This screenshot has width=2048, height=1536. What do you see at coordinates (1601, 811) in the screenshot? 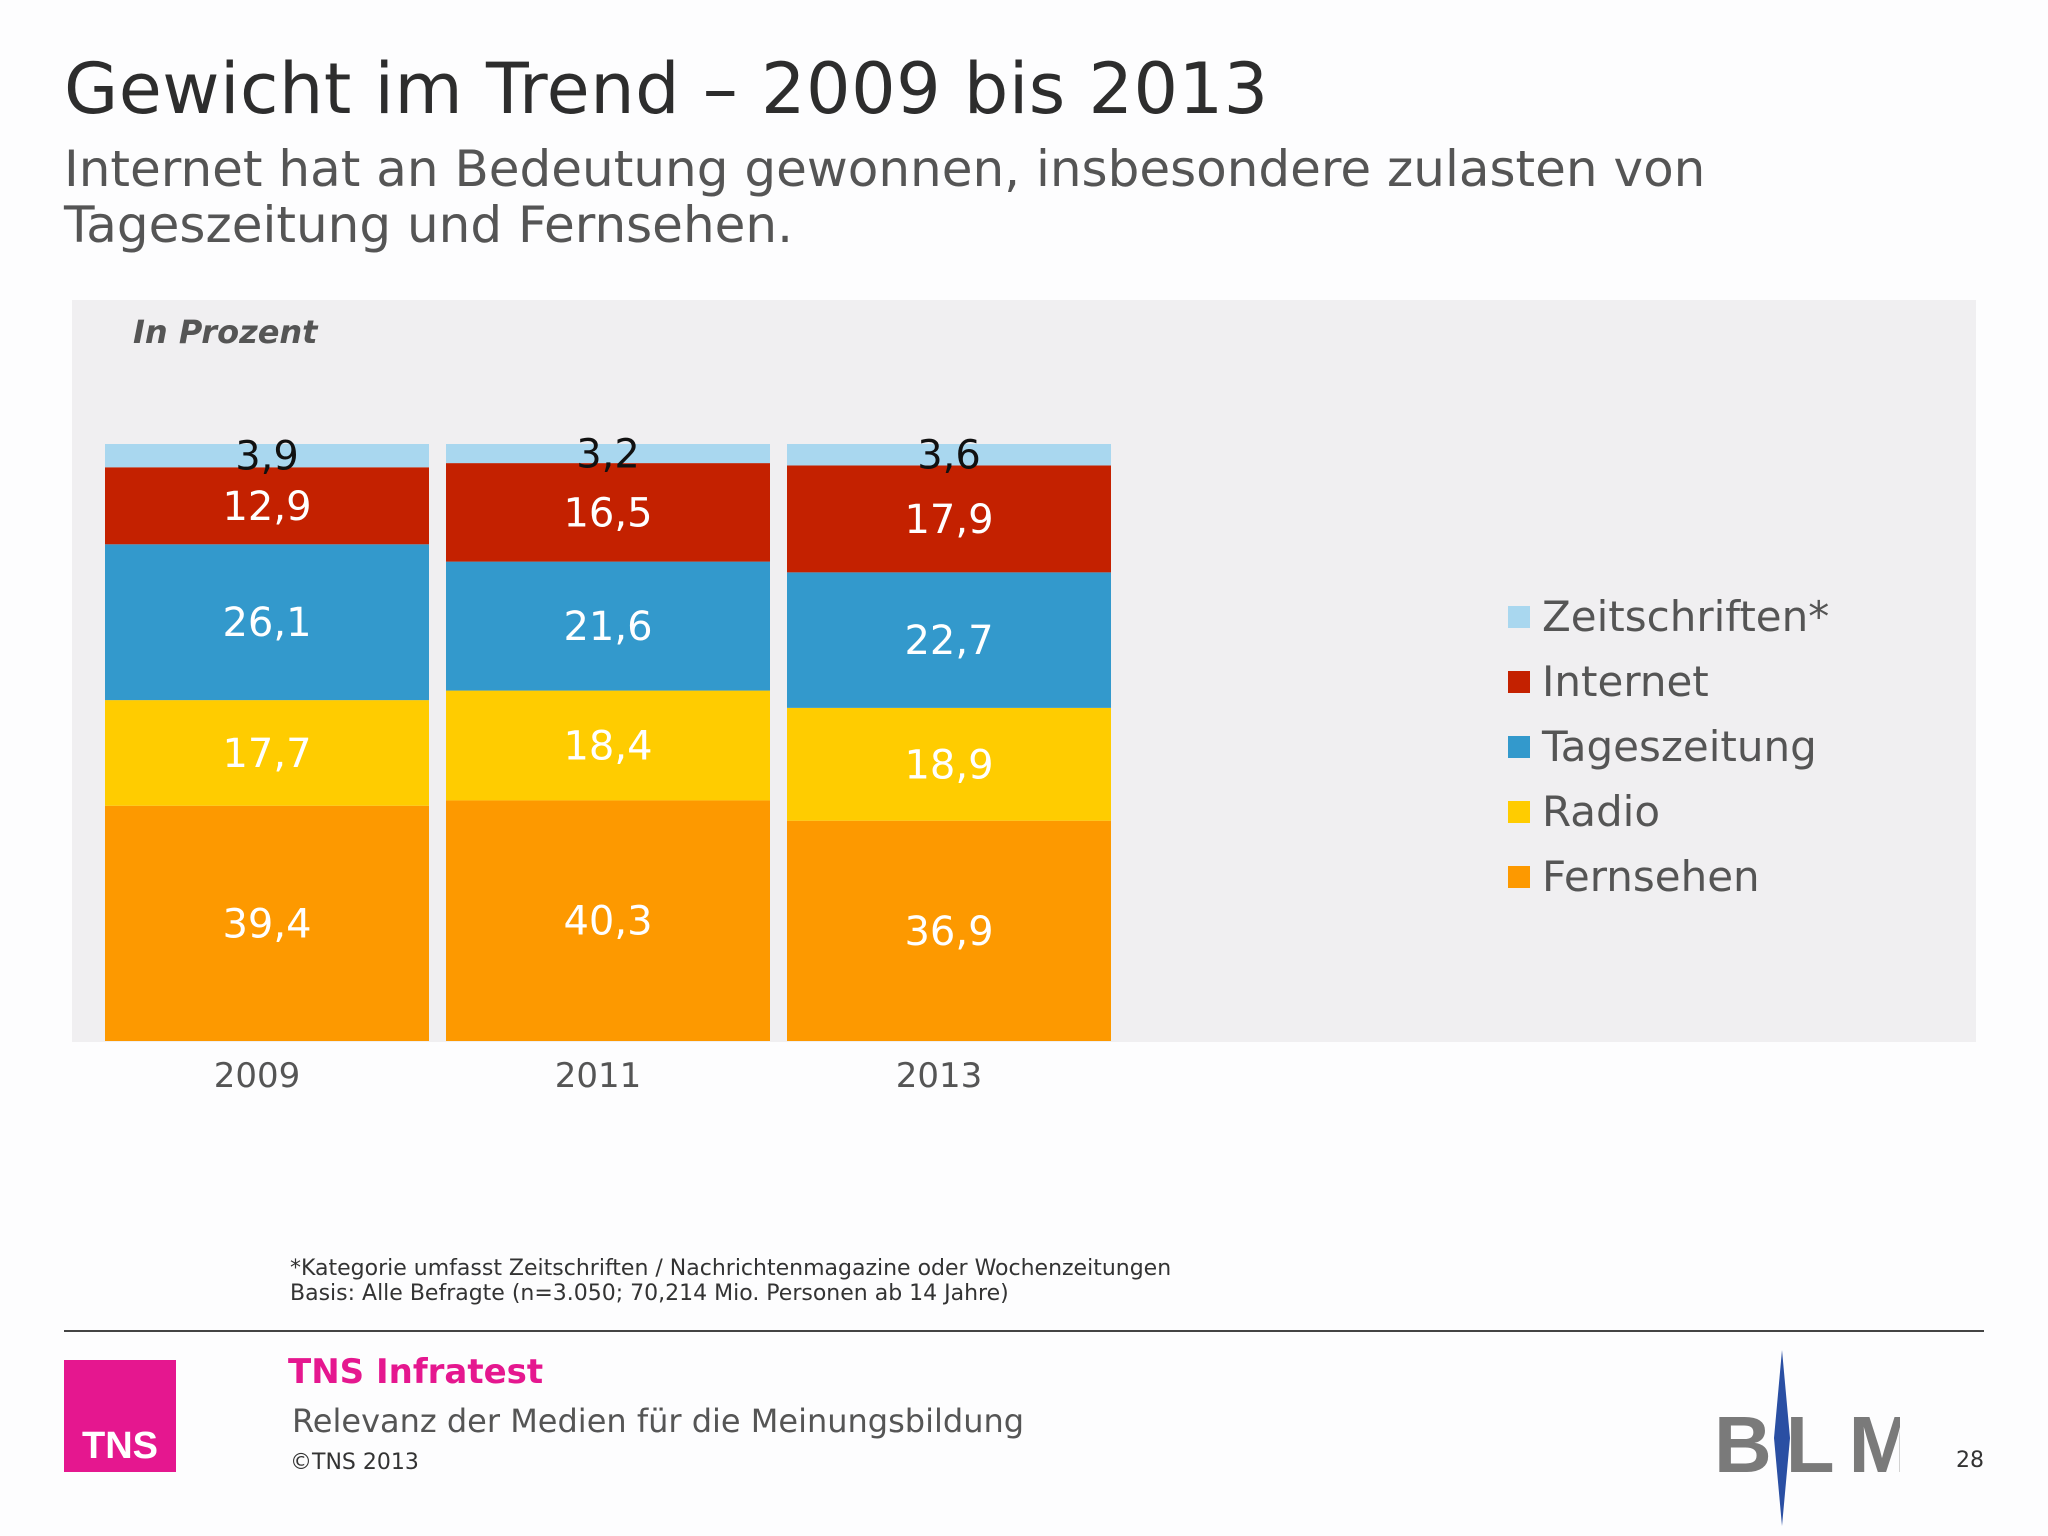
I see `legend-label: Radio` at bounding box center [1601, 811].